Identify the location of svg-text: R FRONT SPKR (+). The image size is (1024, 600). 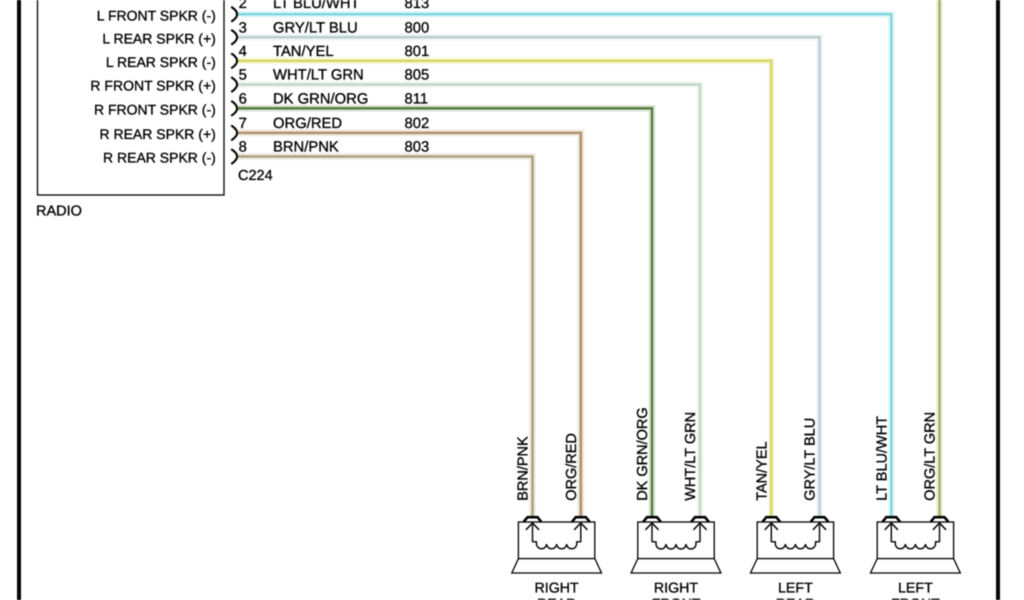
(152, 86).